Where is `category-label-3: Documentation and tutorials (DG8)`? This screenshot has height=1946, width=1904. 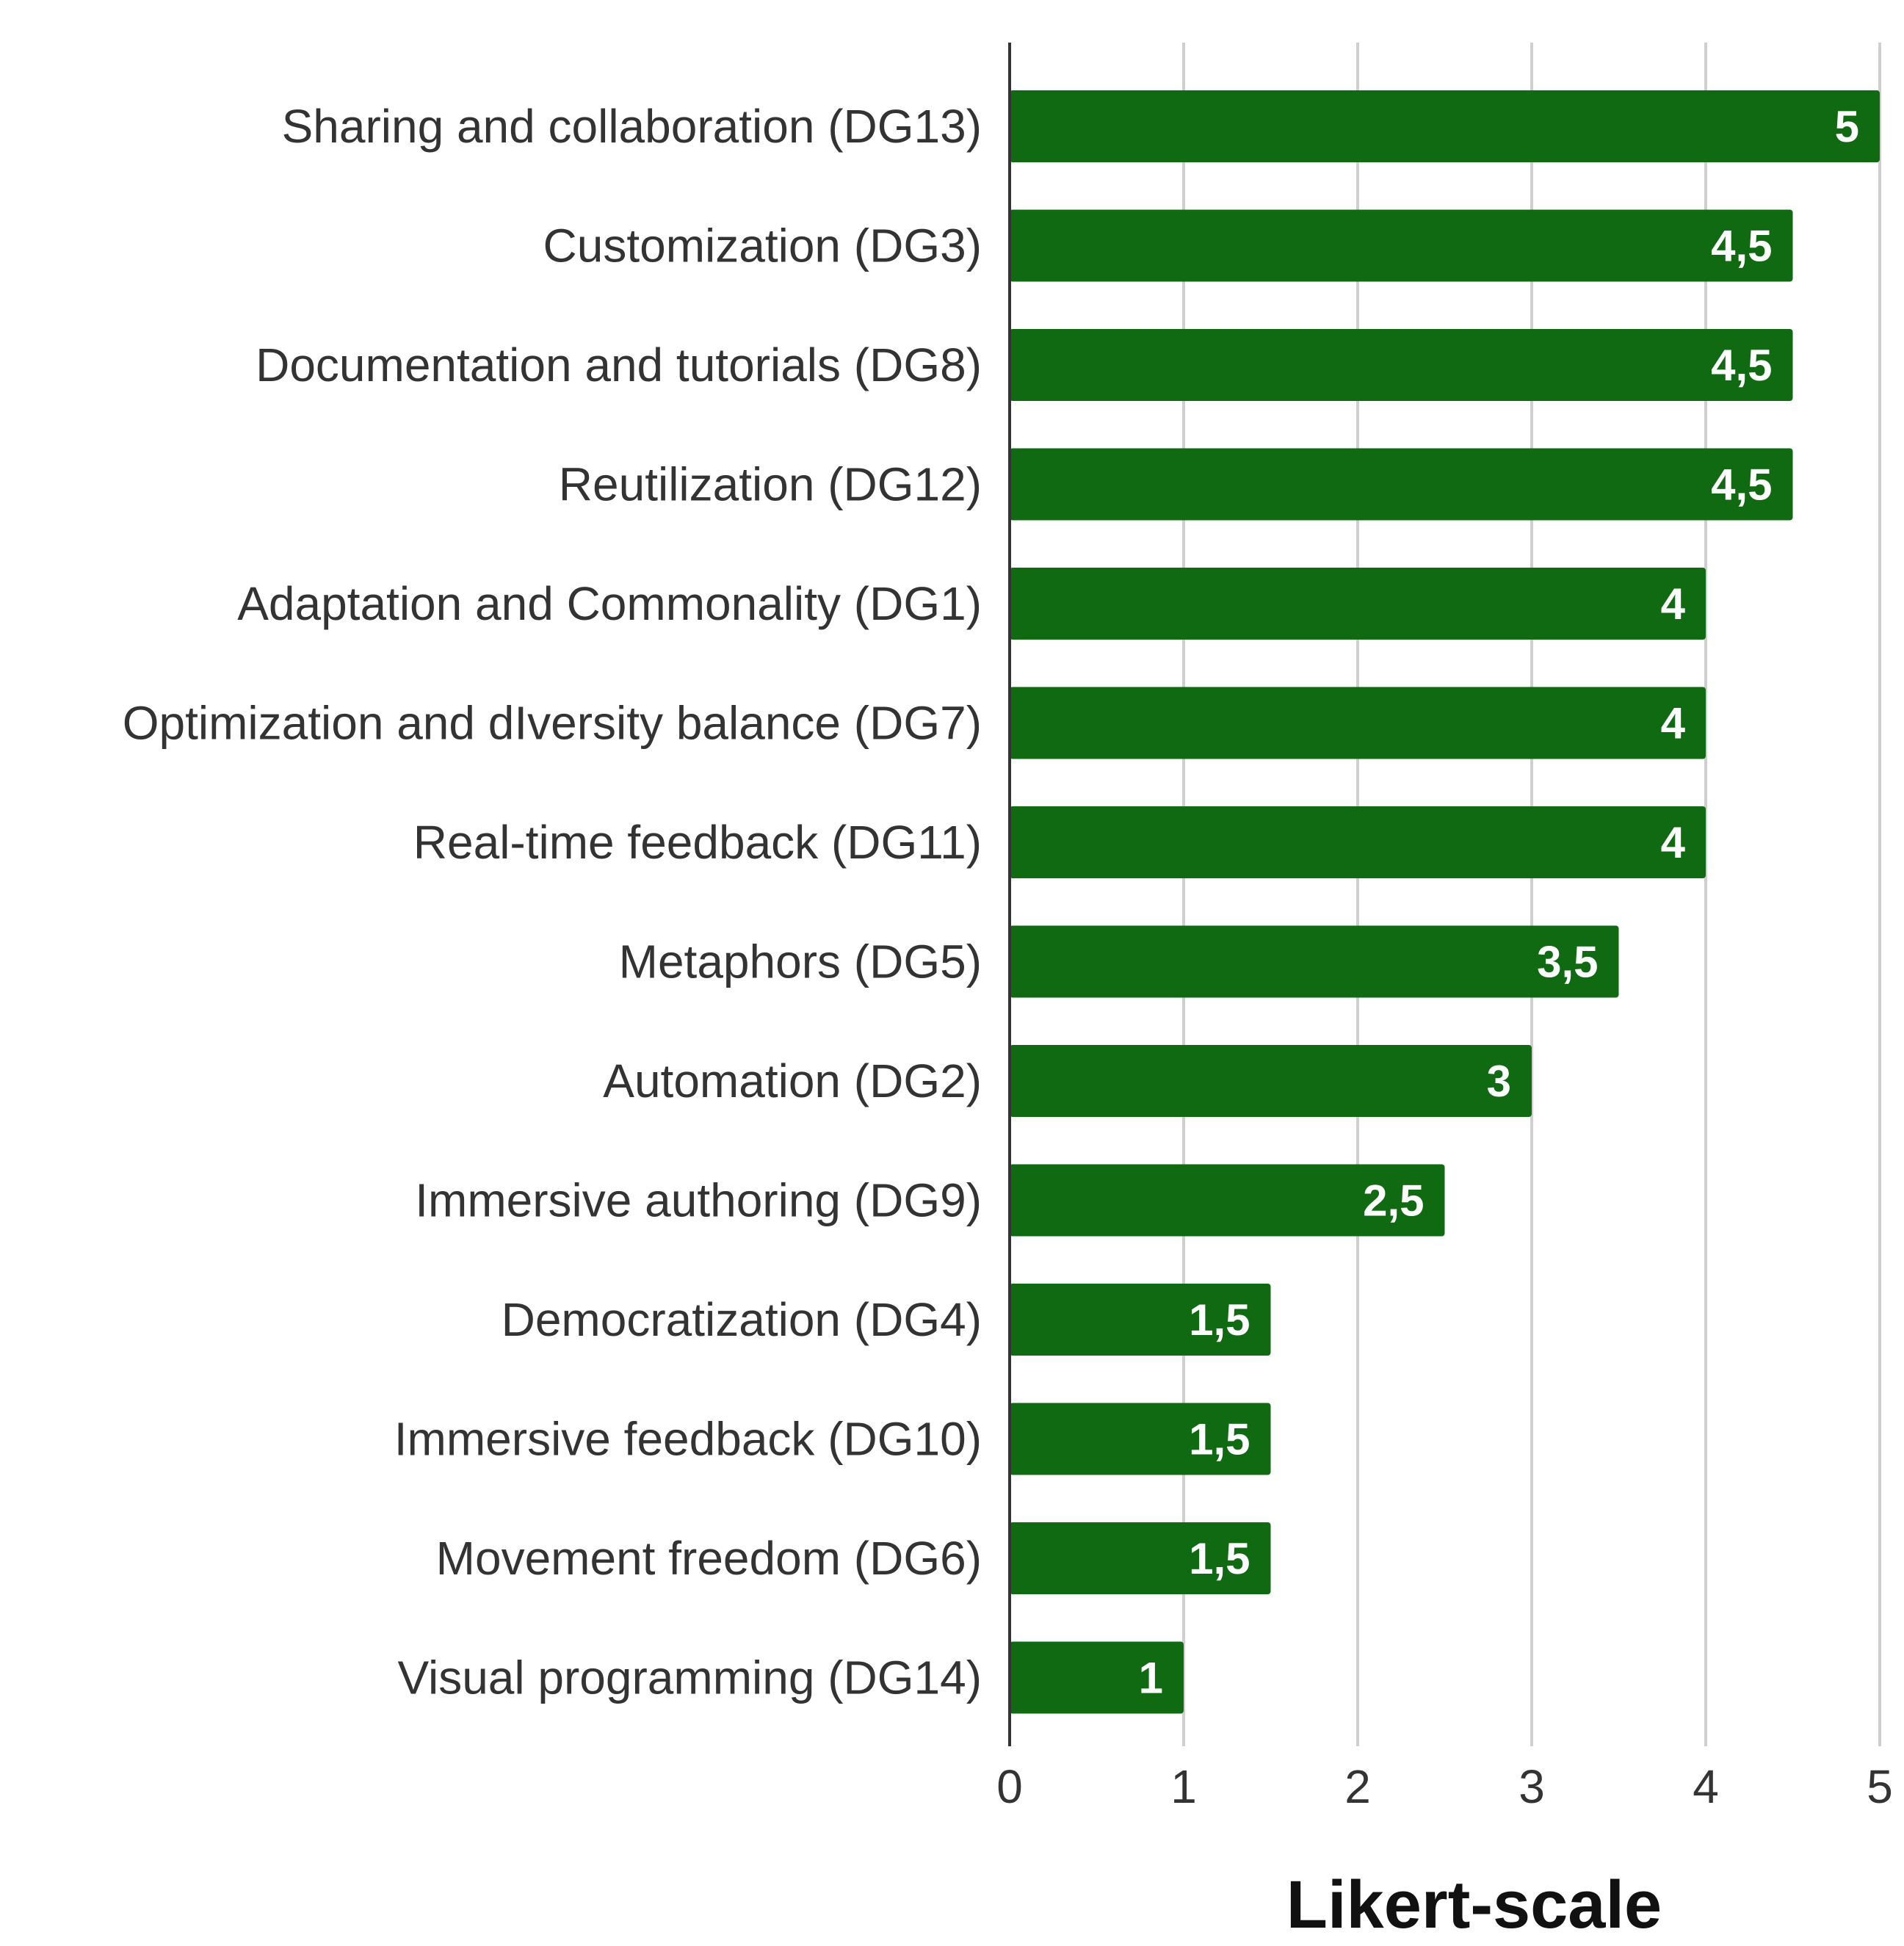 category-label-3: Documentation and tutorials (DG8) is located at coordinates (619, 365).